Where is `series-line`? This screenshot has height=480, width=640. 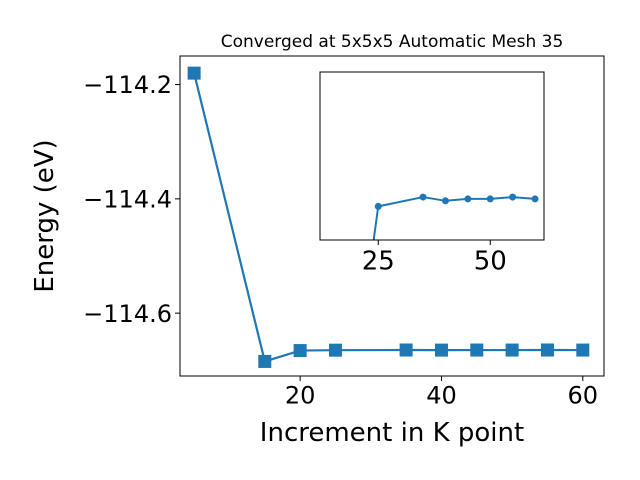 series-line is located at coordinates (454, 218).